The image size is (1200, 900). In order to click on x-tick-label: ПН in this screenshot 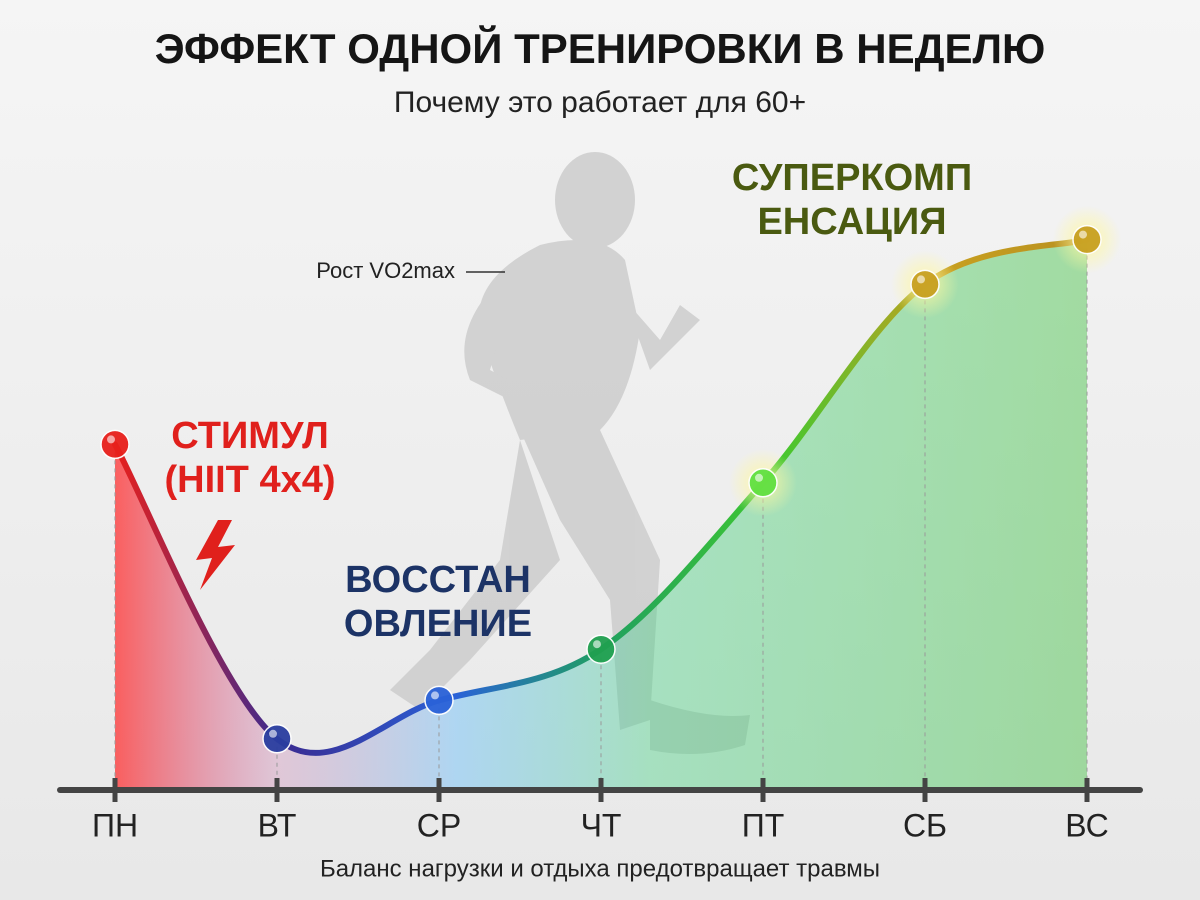, I will do `click(115, 825)`.